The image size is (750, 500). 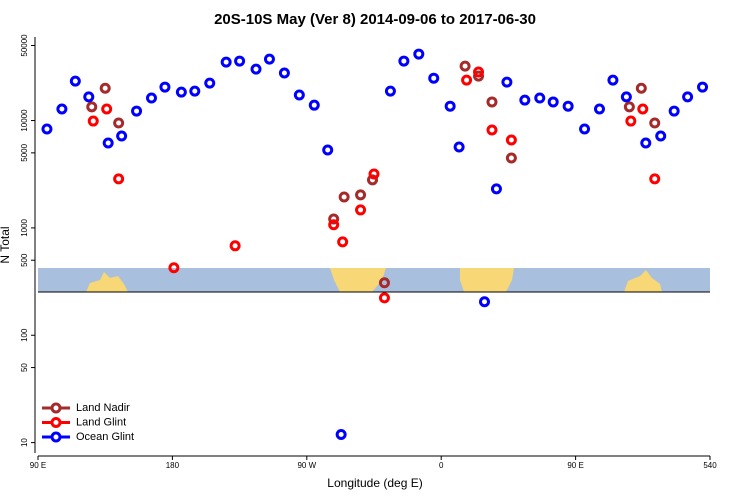 I want to click on x-axis-label: Longitude (deg E), so click(x=374, y=483).